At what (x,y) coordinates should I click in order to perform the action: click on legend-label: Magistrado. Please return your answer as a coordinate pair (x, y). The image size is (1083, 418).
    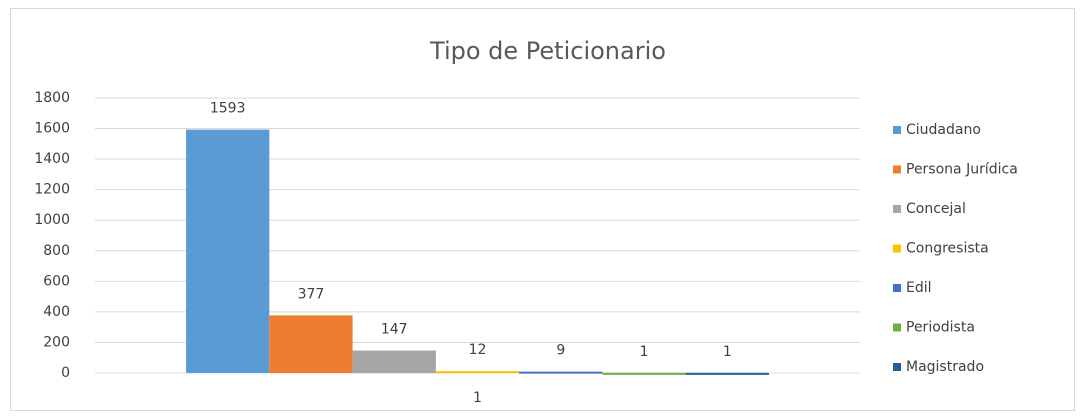
    Looking at the image, I should click on (945, 367).